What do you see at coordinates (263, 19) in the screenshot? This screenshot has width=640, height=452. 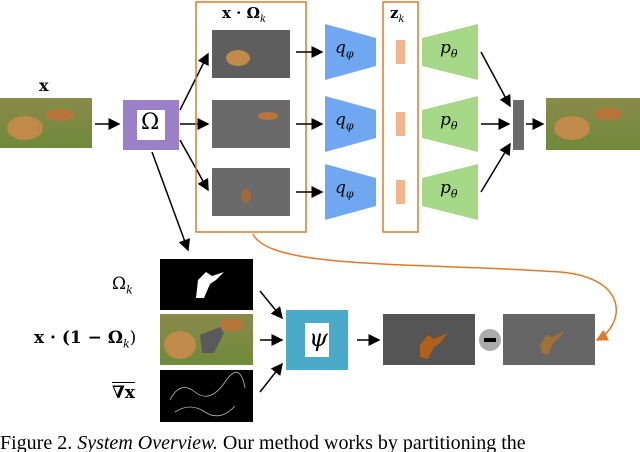 I see `masked-label-sub: k` at bounding box center [263, 19].